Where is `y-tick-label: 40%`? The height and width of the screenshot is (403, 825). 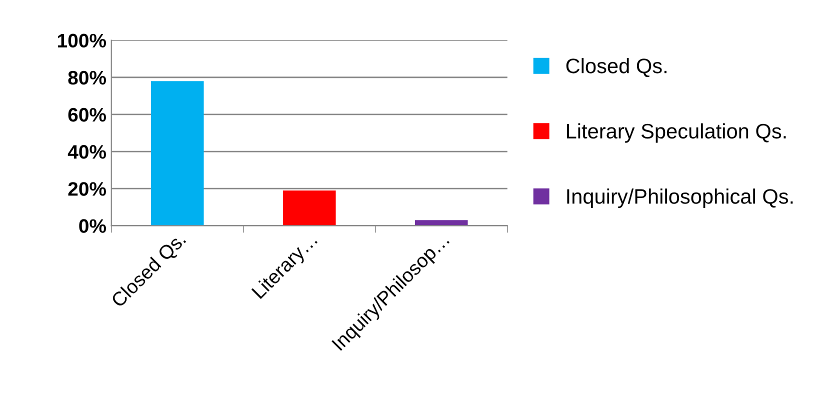 y-tick-label: 40% is located at coordinates (87, 151).